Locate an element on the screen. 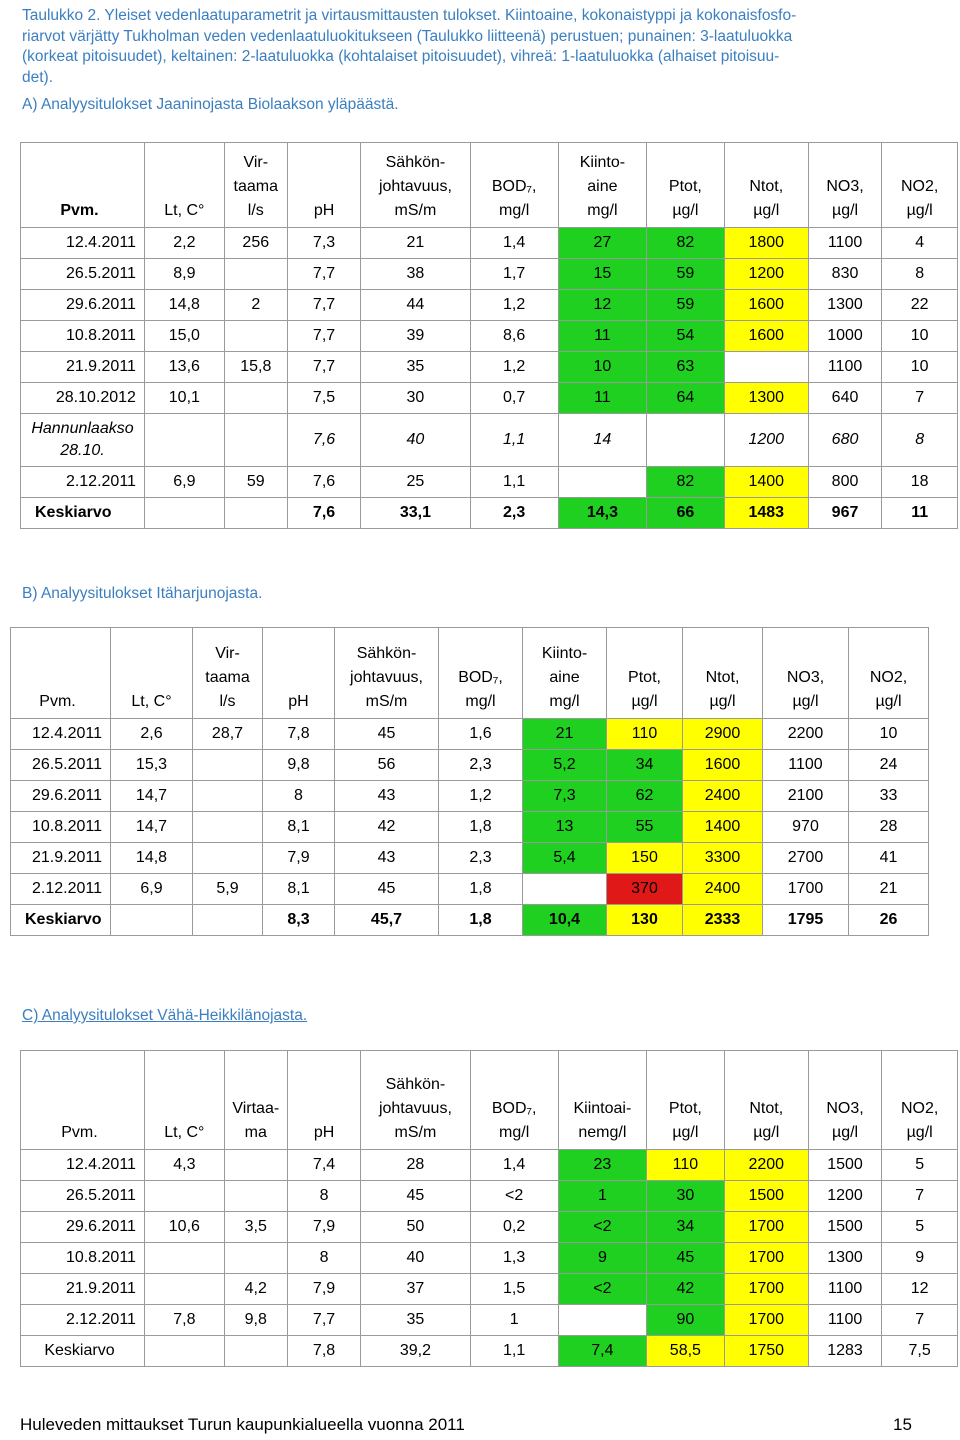 The image size is (960, 1440). value-cell: 24 is located at coordinates (888, 765).